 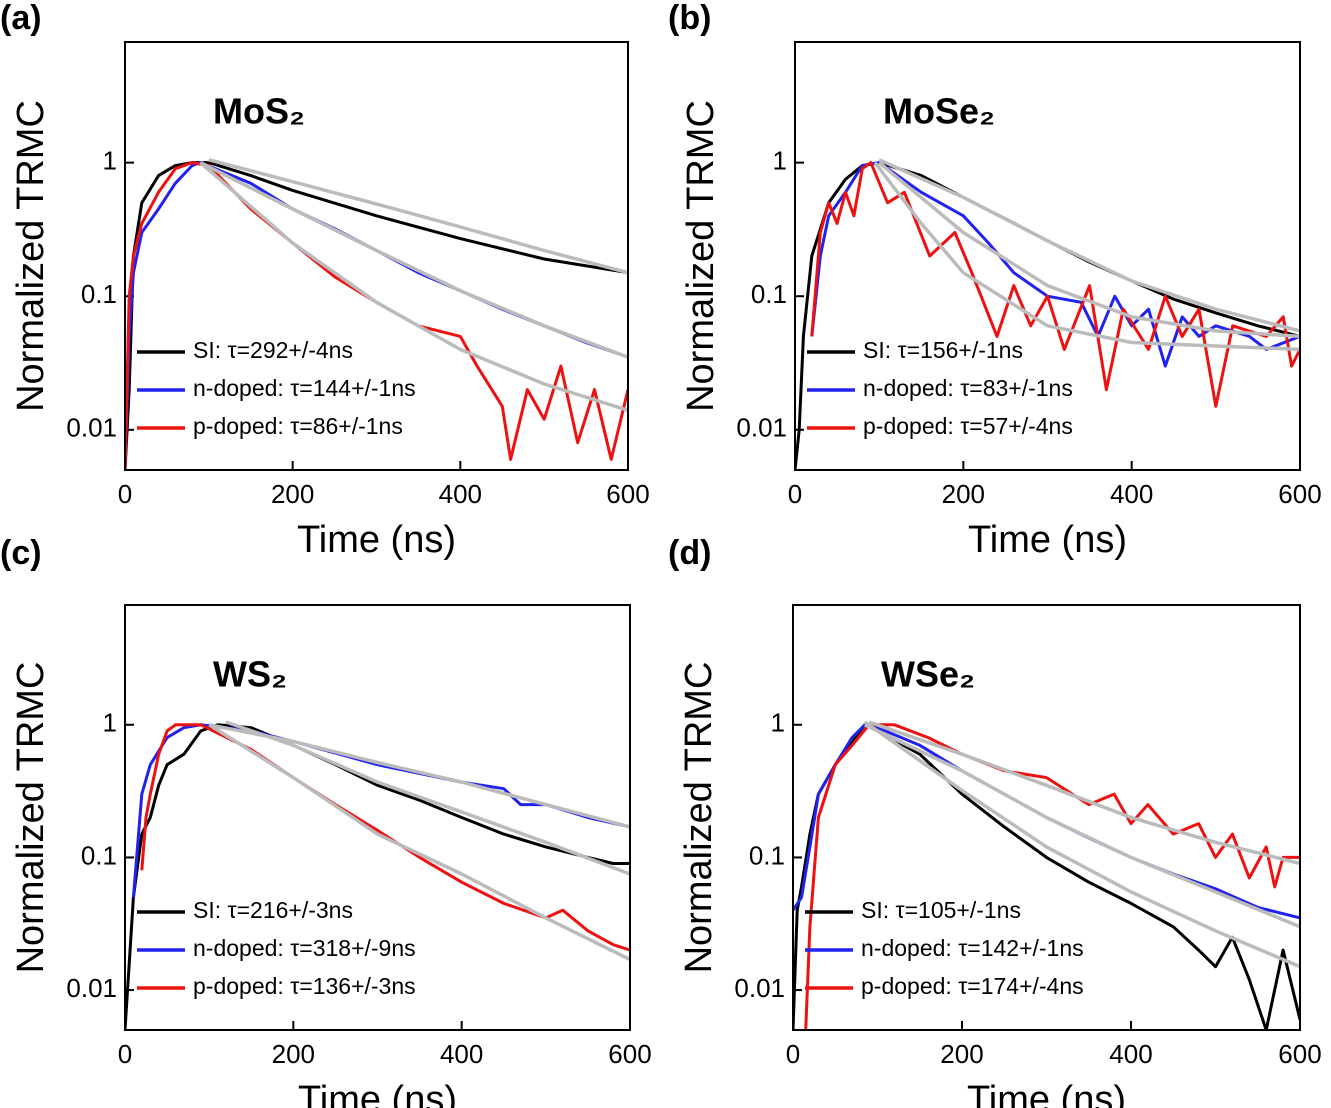 What do you see at coordinates (298, 426) in the screenshot?
I see `legend-label: p-doped: τ=86+/-1ns` at bounding box center [298, 426].